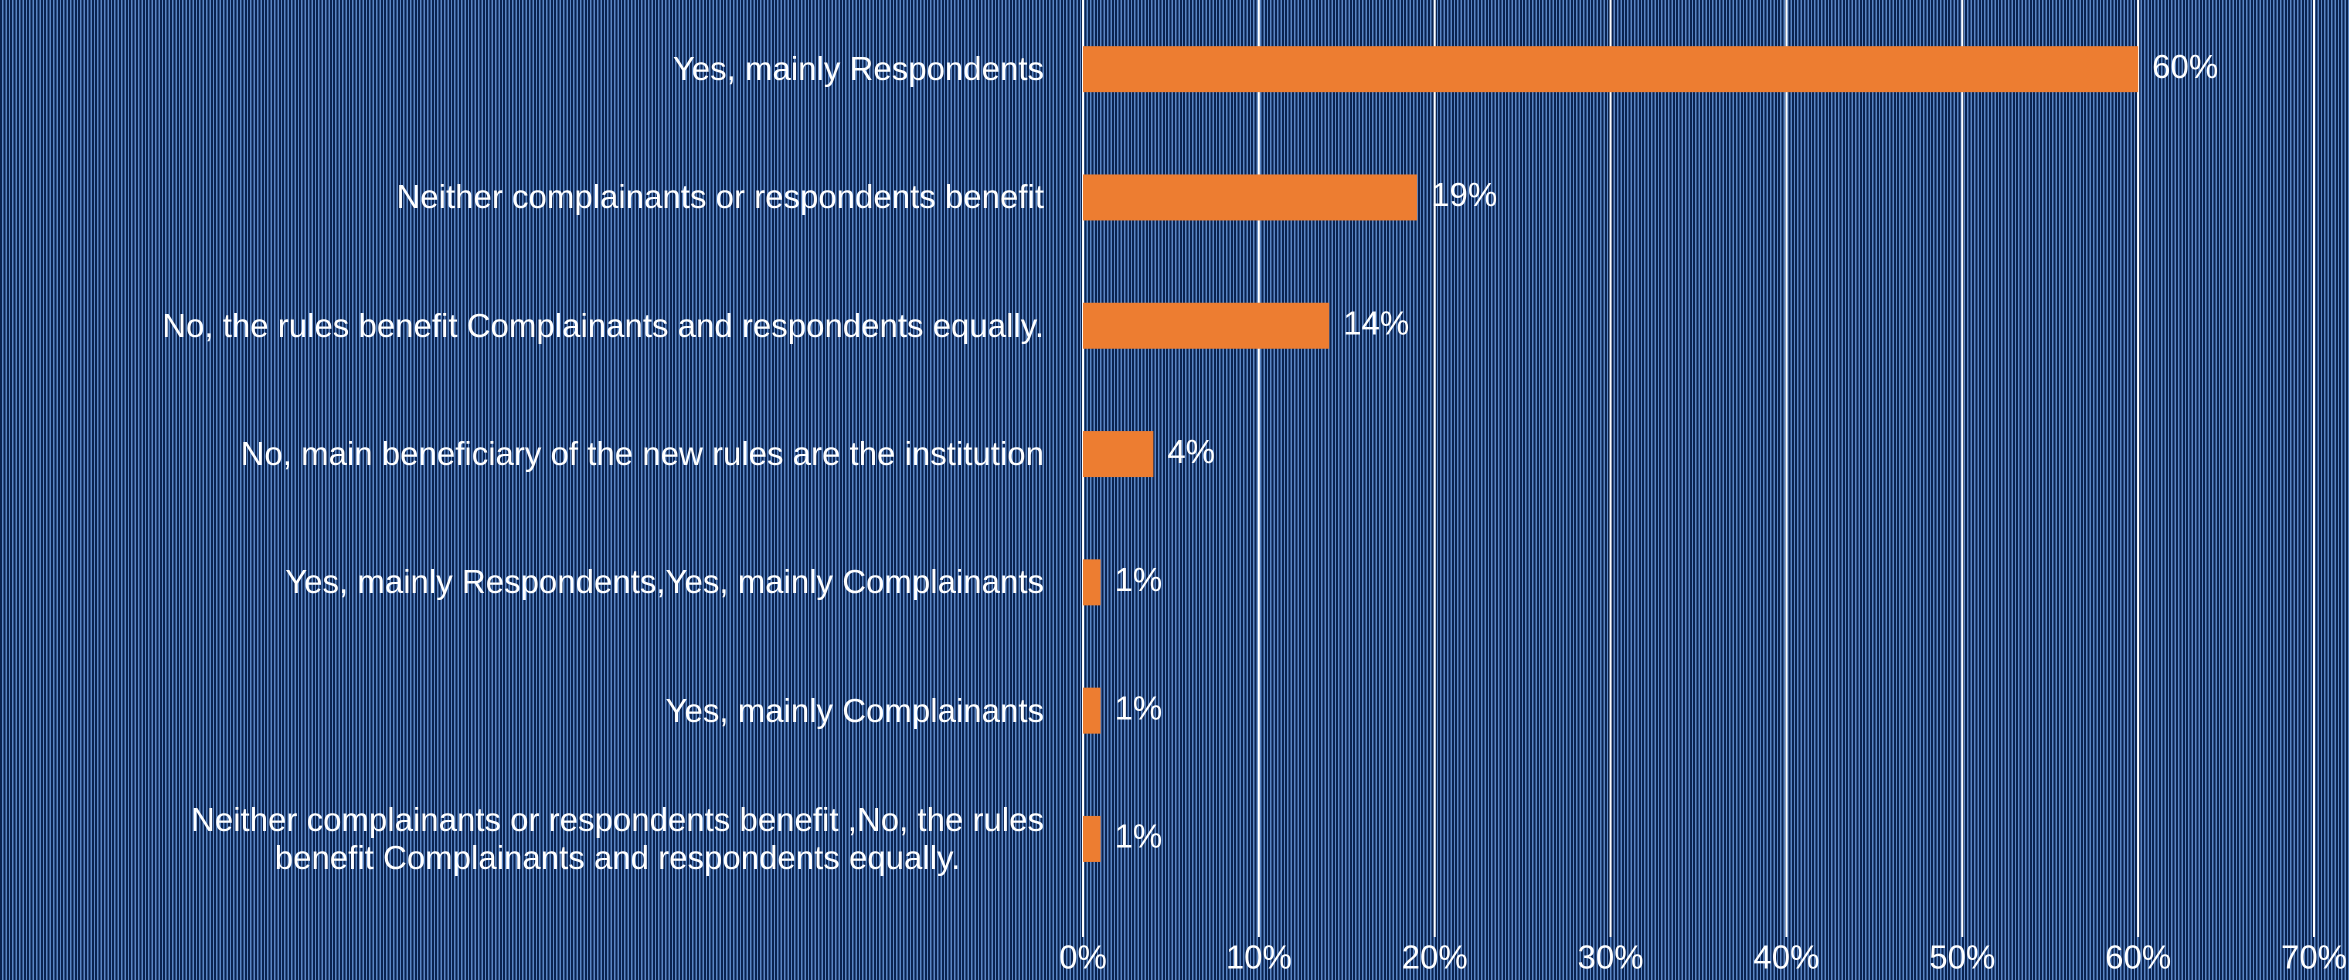 Image resolution: width=2349 pixels, height=980 pixels. Describe the element at coordinates (1435, 957) in the screenshot. I see `x-tick-label: 20%` at that location.